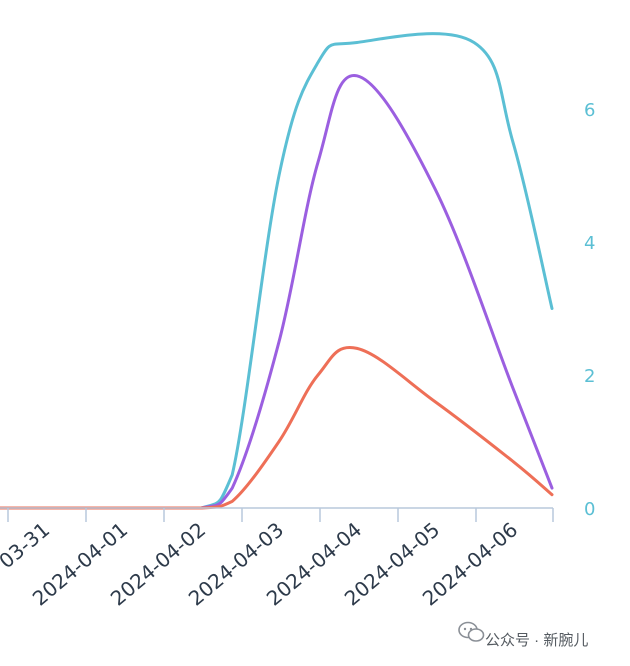  Describe the element at coordinates (536, 640) in the screenshot. I see `watermark-text: 公众号 · 新腕儿` at that location.